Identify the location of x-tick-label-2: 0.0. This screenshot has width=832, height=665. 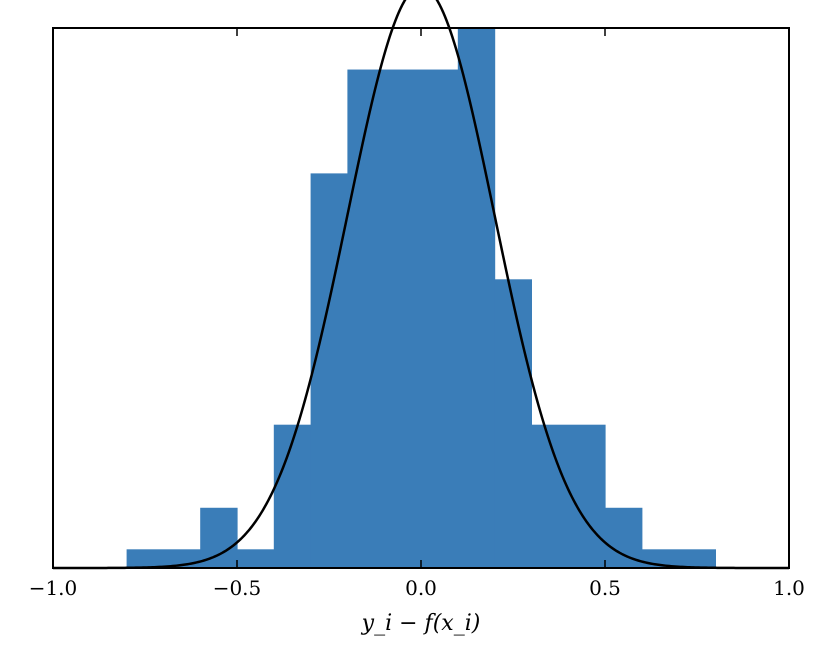
(421, 588).